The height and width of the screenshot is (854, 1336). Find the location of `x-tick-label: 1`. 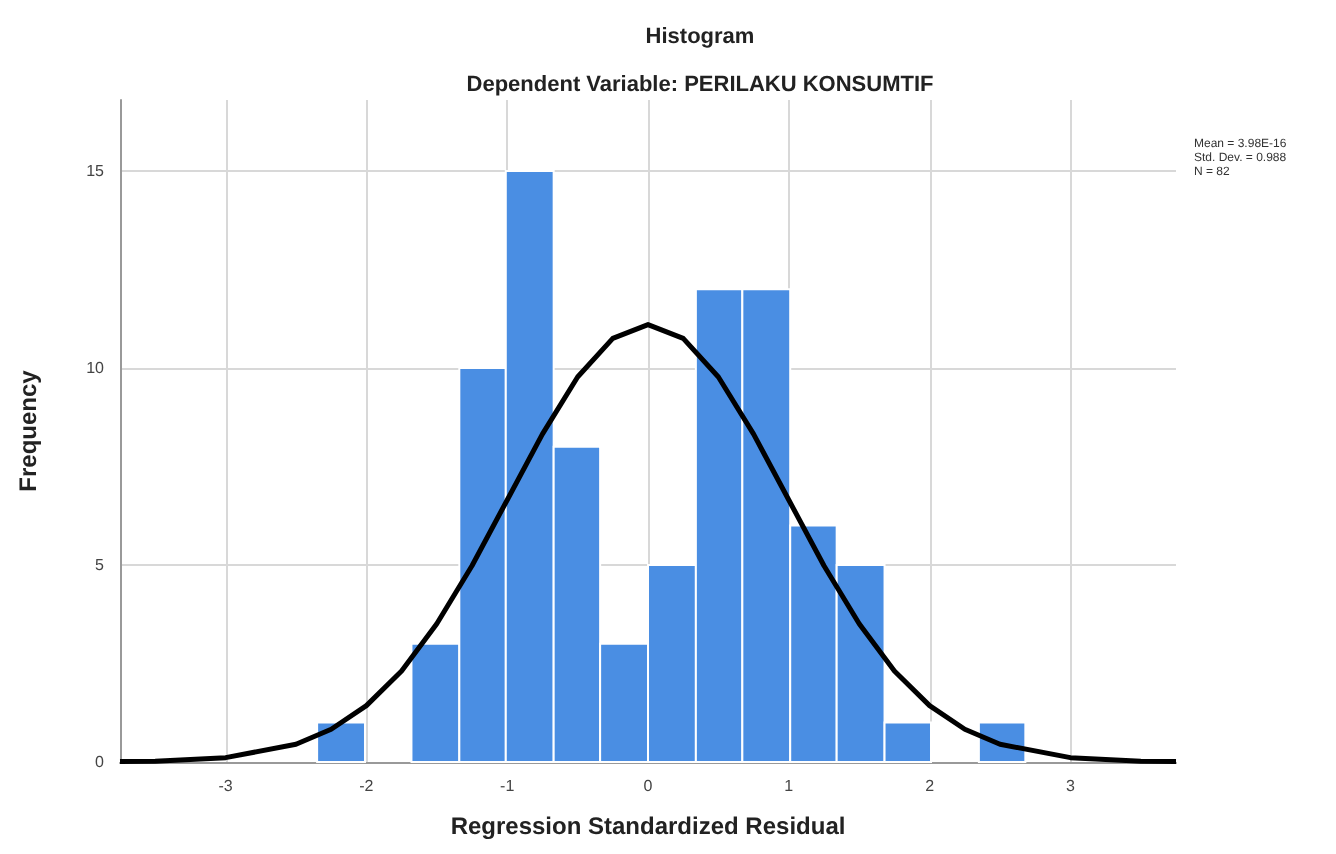

x-tick-label: 1 is located at coordinates (789, 786).